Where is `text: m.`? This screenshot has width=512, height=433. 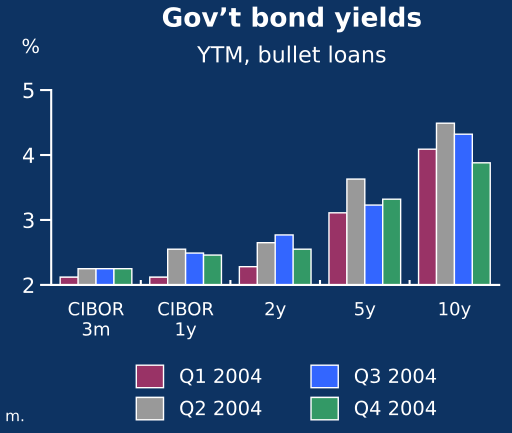 text: m. is located at coordinates (15, 417).